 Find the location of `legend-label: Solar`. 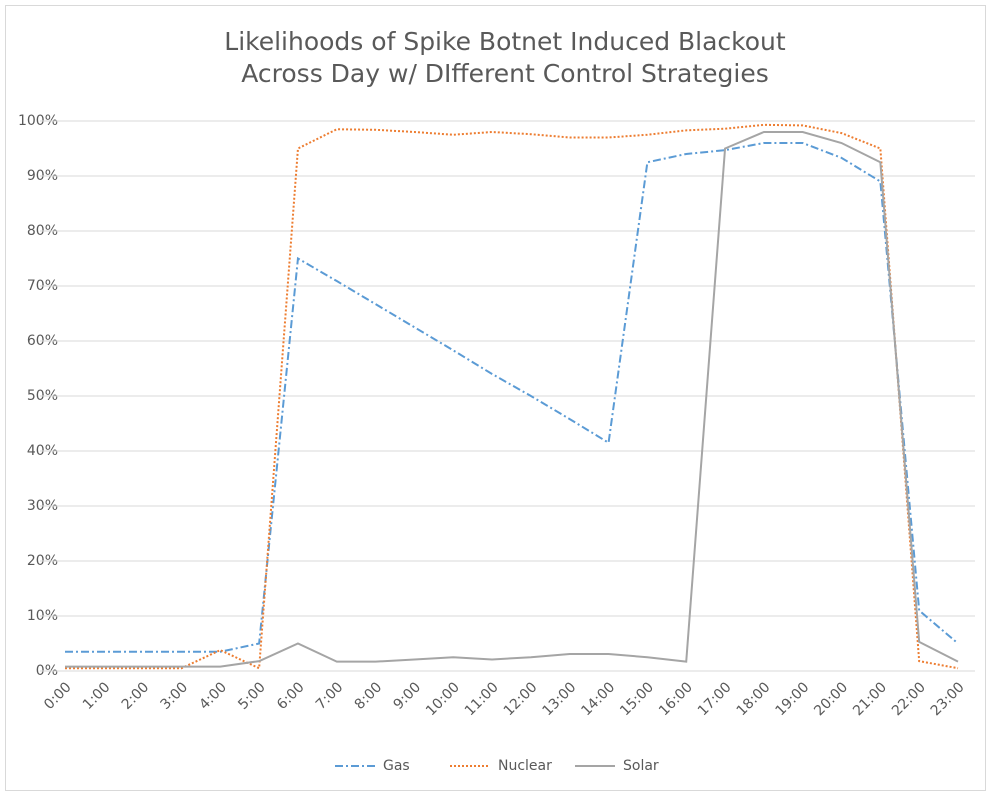

legend-label: Solar is located at coordinates (641, 766).